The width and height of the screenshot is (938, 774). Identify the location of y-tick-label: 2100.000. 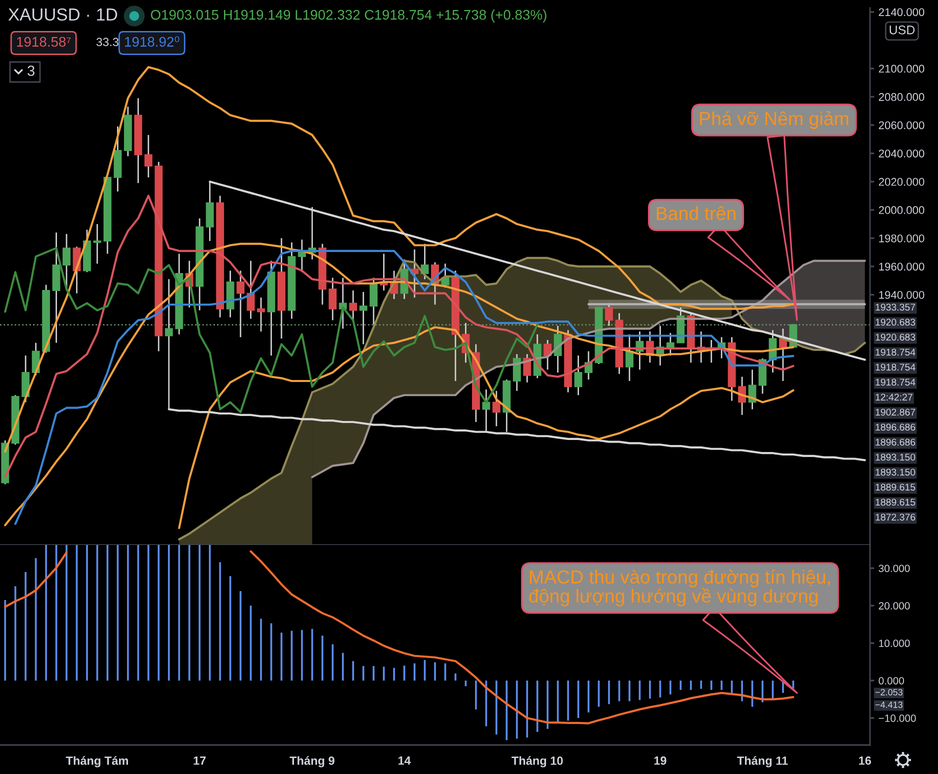
(901, 68).